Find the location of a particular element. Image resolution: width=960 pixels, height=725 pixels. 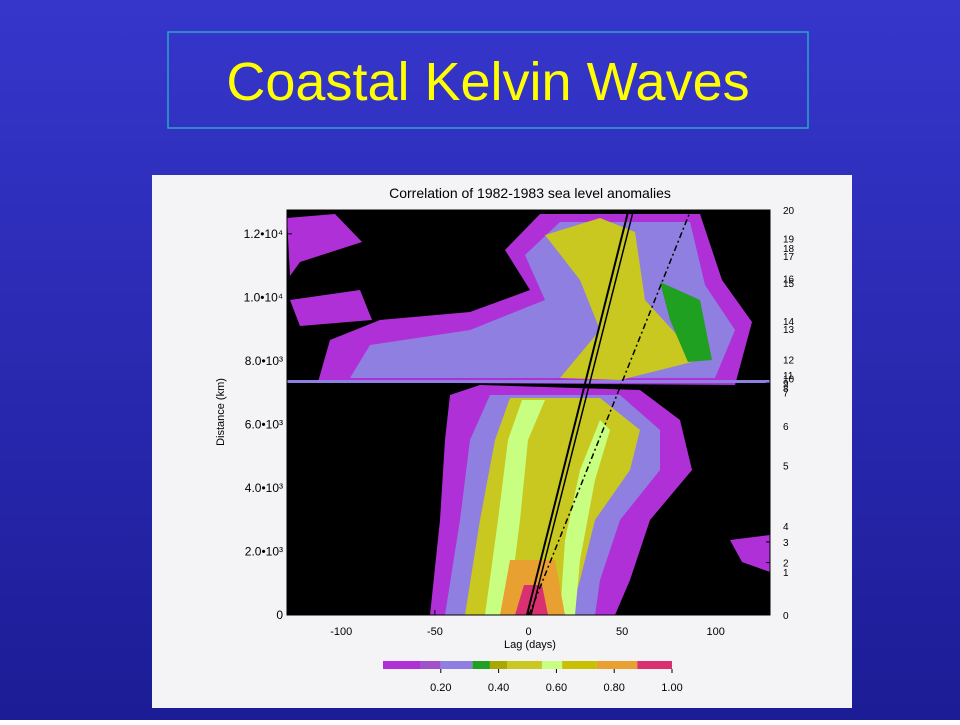

station-label: 4 is located at coordinates (786, 527).